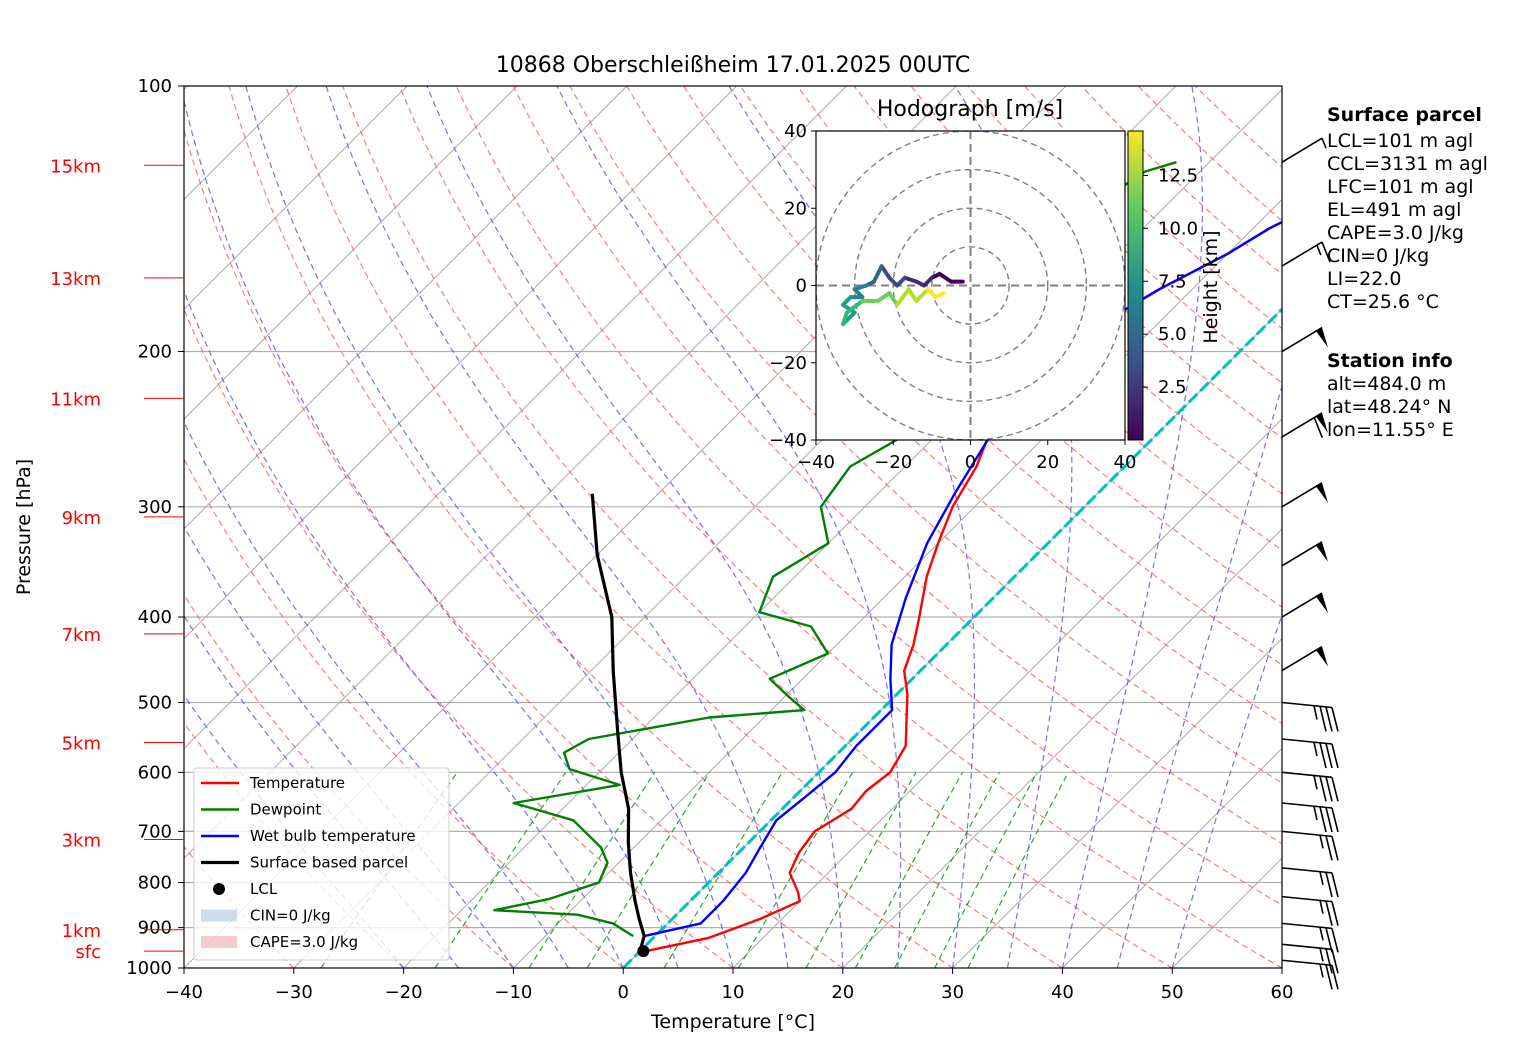  I want to click on surface-parcel-el: EL=491 m agl, so click(1394, 210).